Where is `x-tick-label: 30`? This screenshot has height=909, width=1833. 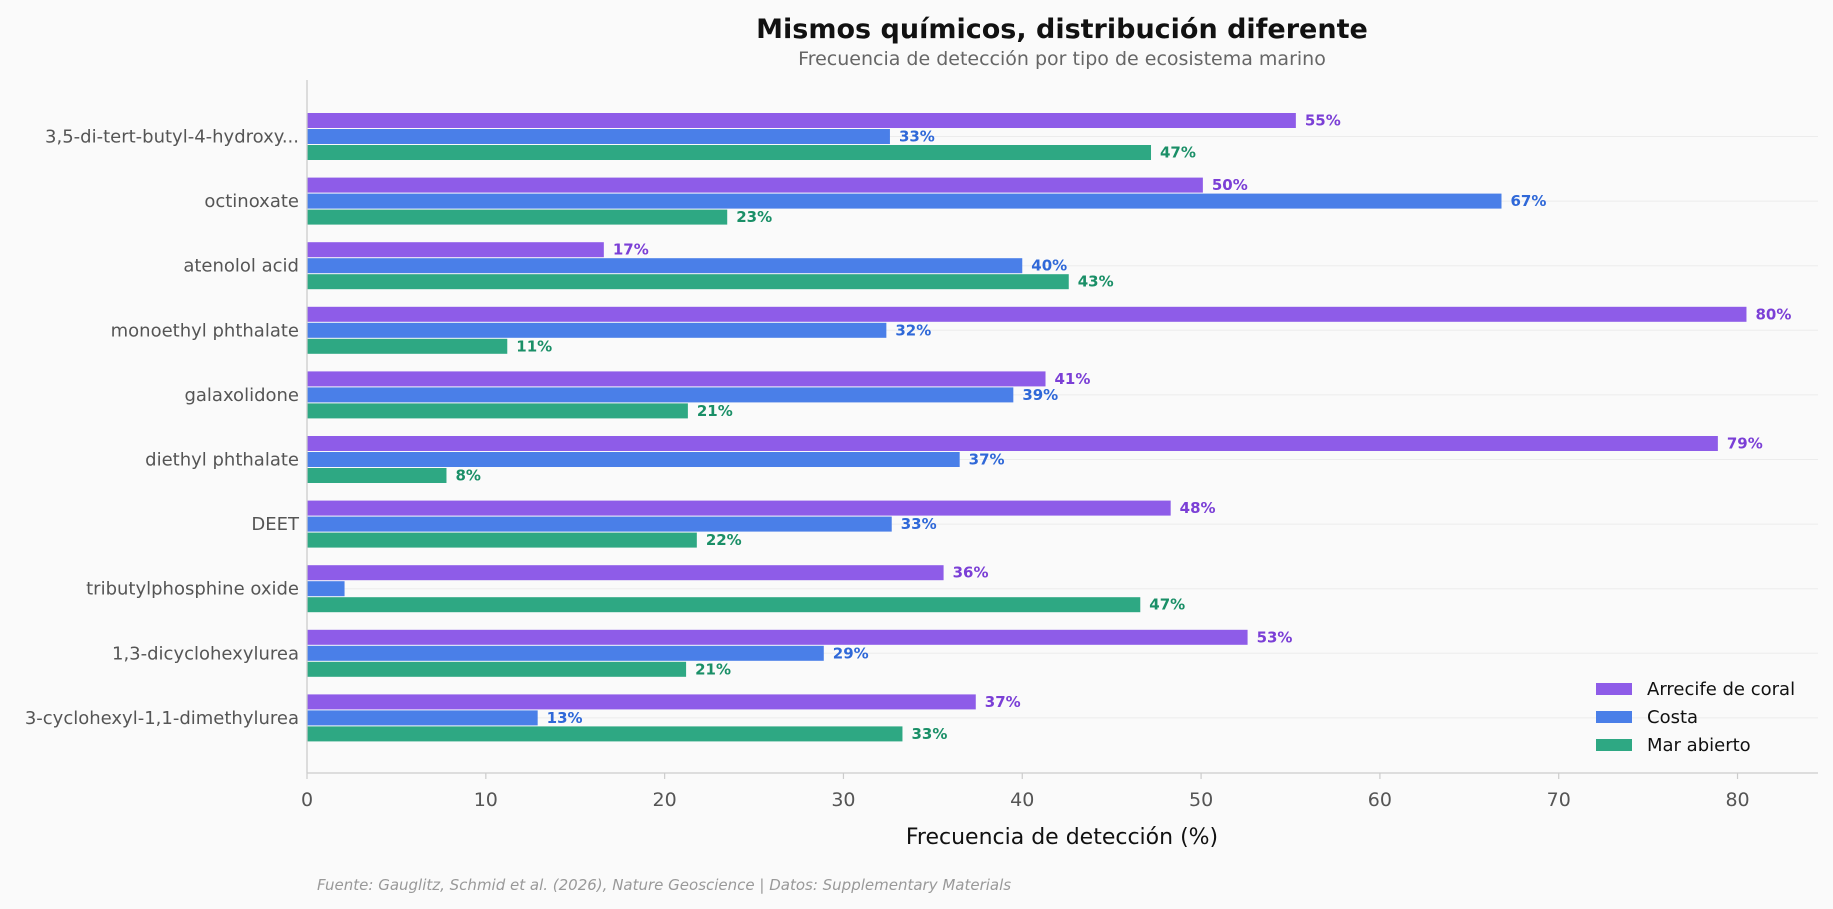 x-tick-label: 30 is located at coordinates (843, 800).